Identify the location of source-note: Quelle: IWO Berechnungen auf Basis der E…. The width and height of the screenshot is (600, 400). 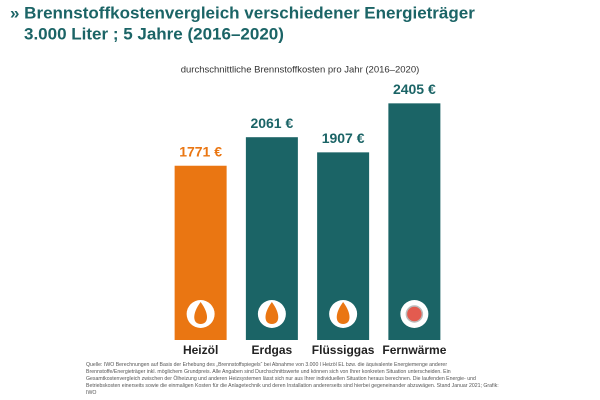
(292, 379).